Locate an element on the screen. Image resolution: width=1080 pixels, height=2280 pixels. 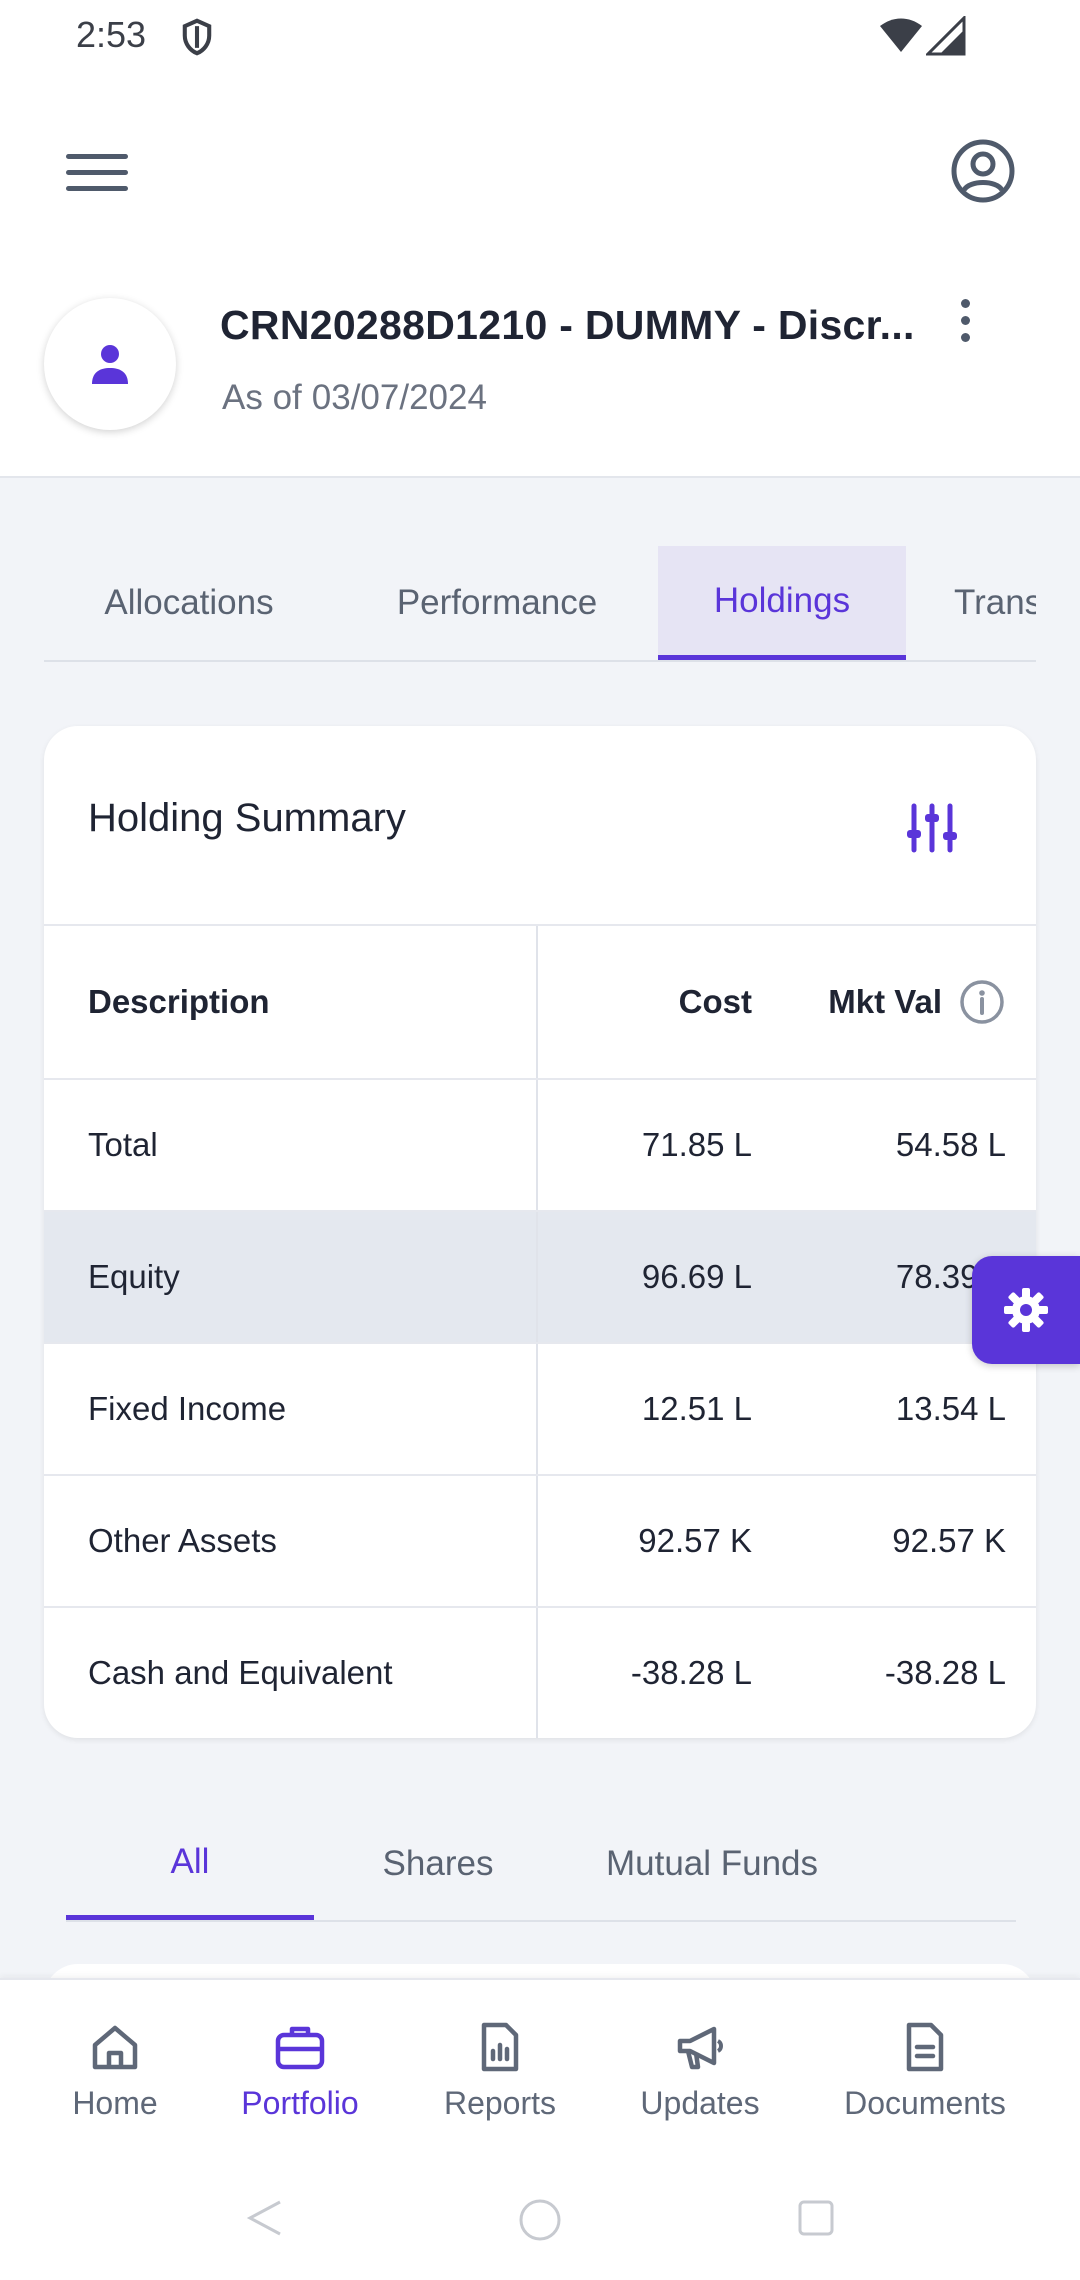
recent-apps-icon is located at coordinates (816, 2218).